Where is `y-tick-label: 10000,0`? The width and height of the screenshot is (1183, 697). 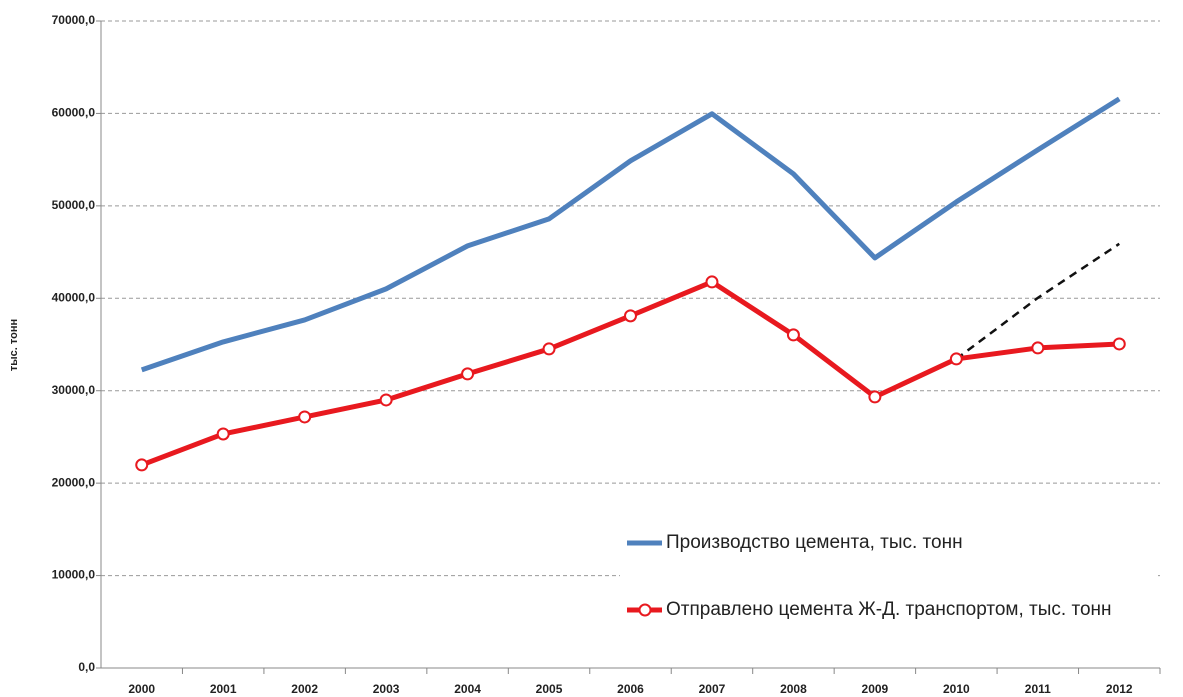 y-tick-label: 10000,0 is located at coordinates (74, 575).